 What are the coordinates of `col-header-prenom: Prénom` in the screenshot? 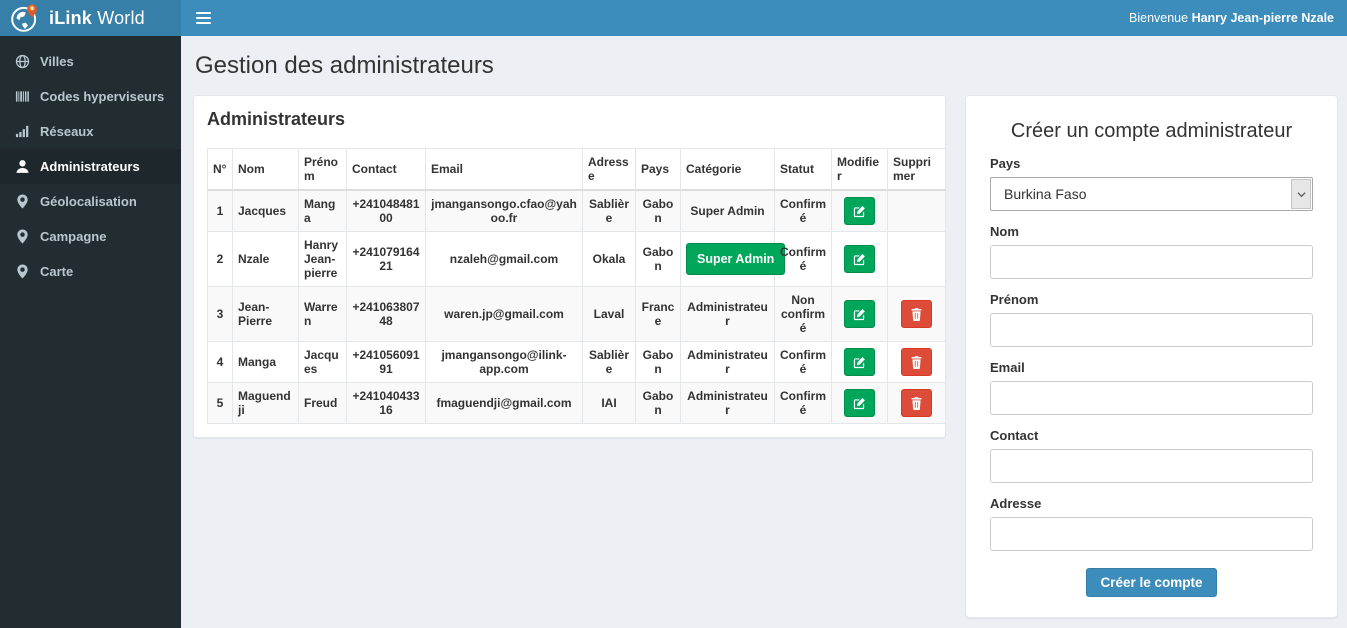 It's located at (322, 169).